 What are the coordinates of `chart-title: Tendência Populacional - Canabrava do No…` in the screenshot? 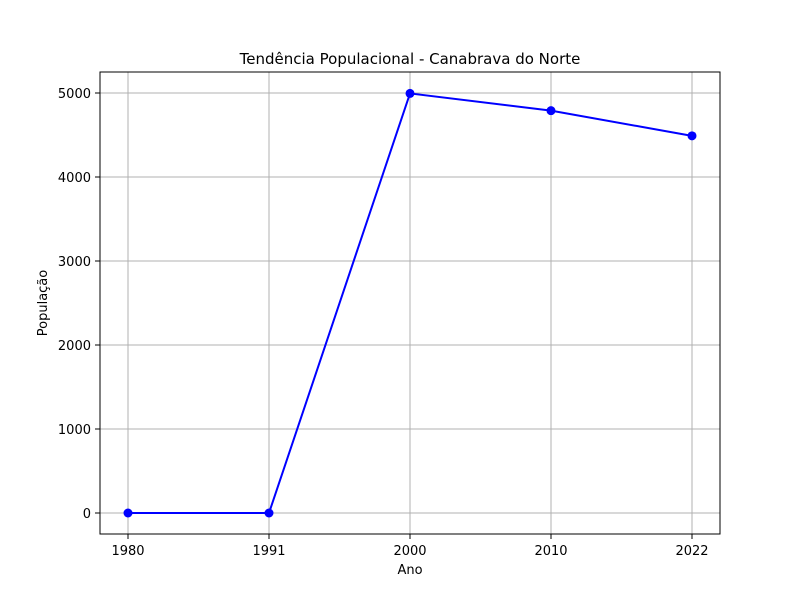 It's located at (410, 59).